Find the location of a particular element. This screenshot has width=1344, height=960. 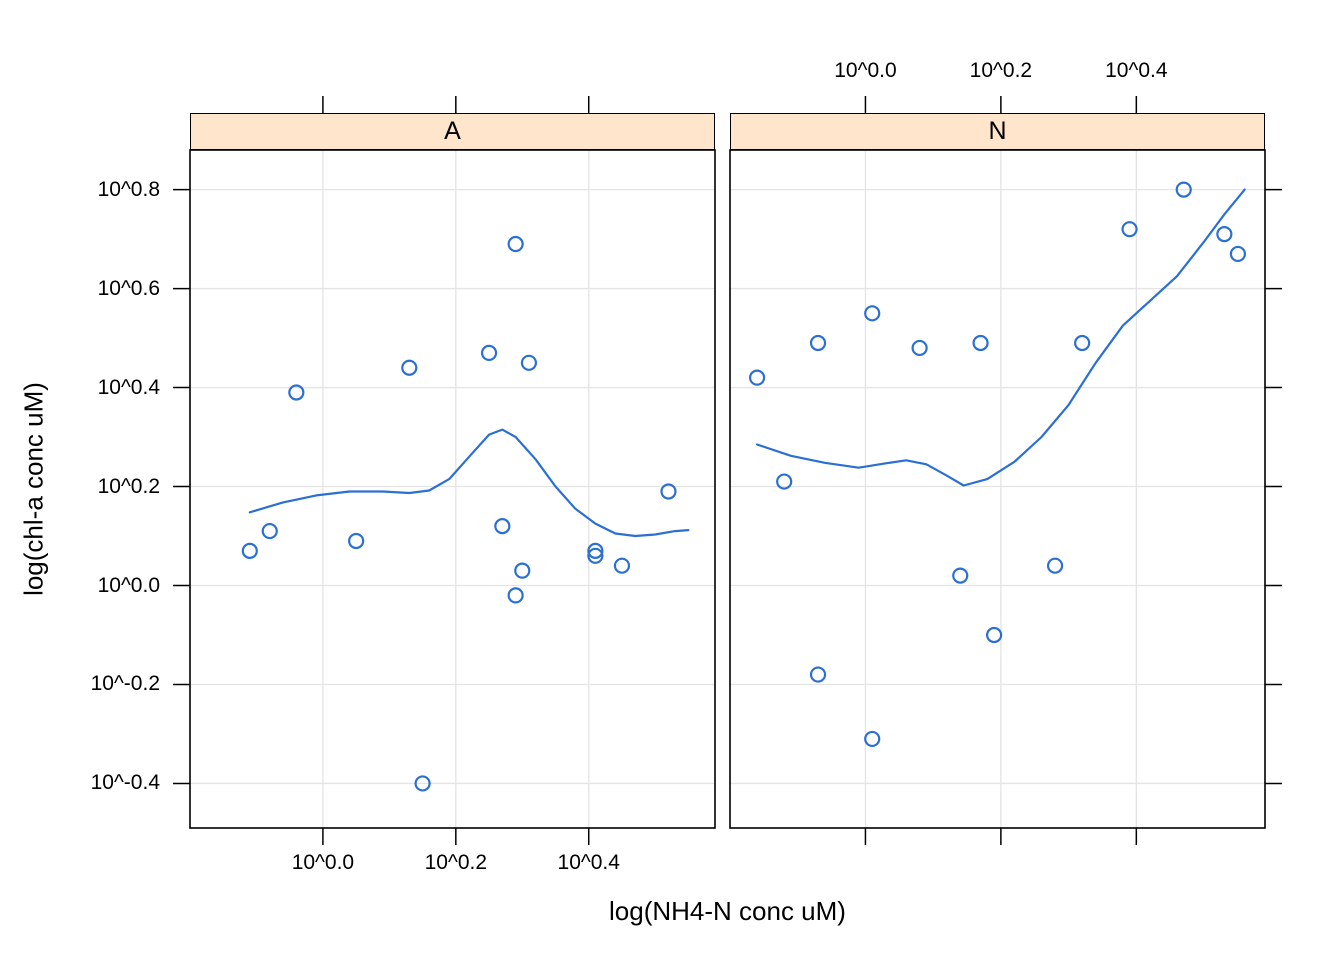

x-tick-label-top: 10^0.0 is located at coordinates (865, 70).